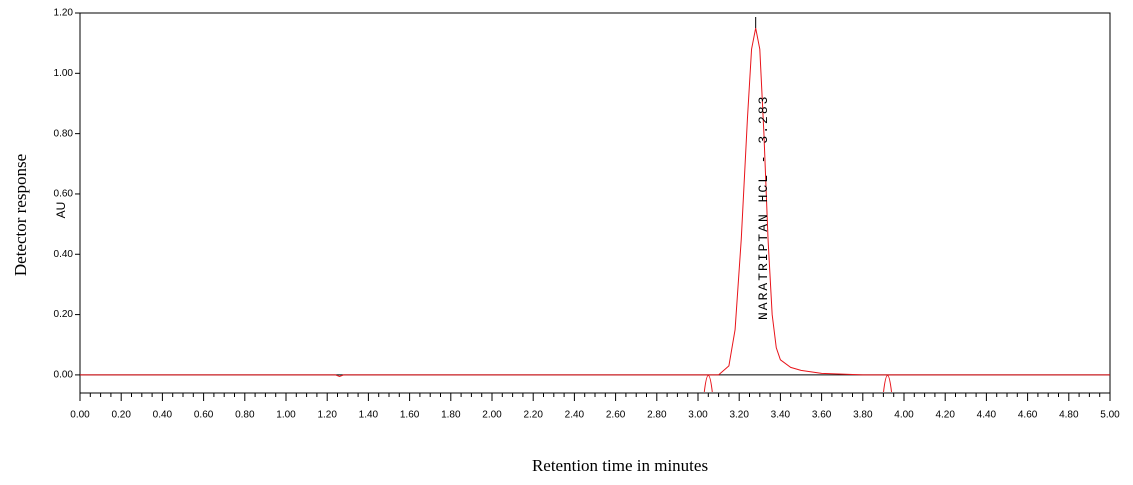 The image size is (1133, 485). I want to click on y-tick-label: 1.20, so click(64, 13).